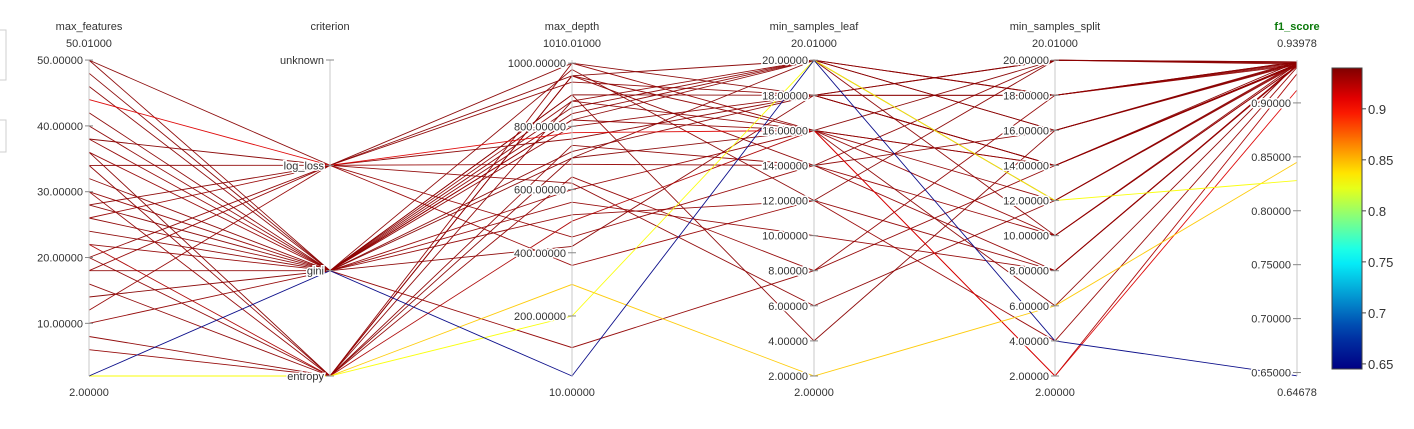 The width and height of the screenshot is (1414, 429). I want to click on axis-title: max_depth, so click(572, 27).